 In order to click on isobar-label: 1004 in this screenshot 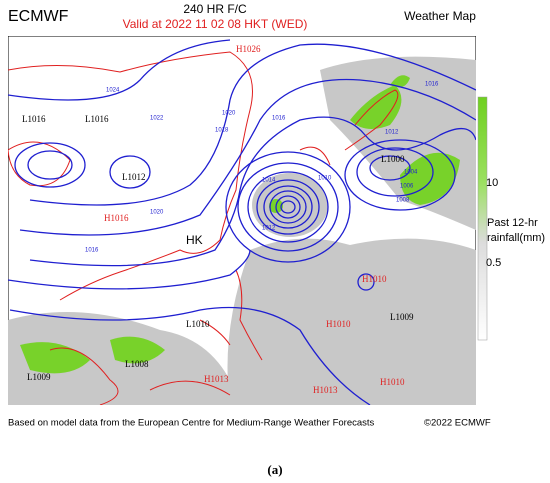, I will do `click(411, 173)`.